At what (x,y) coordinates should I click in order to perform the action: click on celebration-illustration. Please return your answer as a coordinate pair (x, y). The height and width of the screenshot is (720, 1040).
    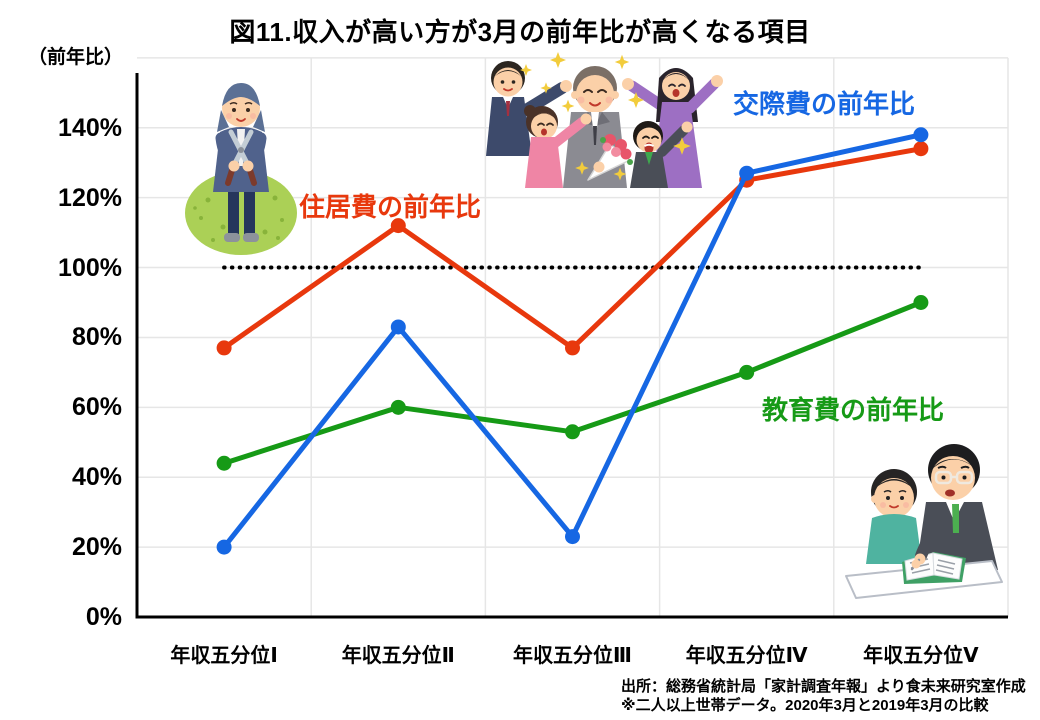
    Looking at the image, I should click on (604, 120).